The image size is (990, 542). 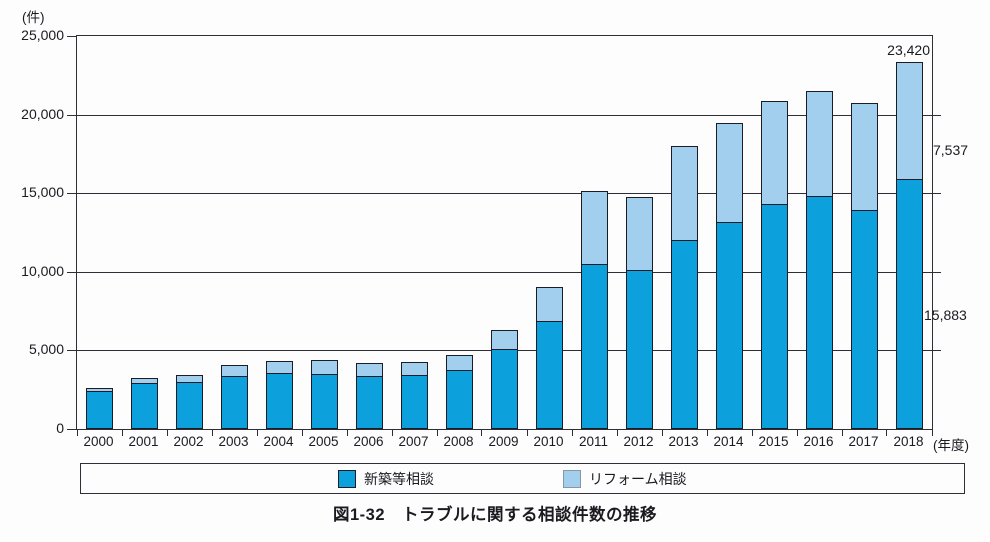 What do you see at coordinates (522, 478) in the screenshot?
I see `legend-box: 新築等相談 リフォーム相談` at bounding box center [522, 478].